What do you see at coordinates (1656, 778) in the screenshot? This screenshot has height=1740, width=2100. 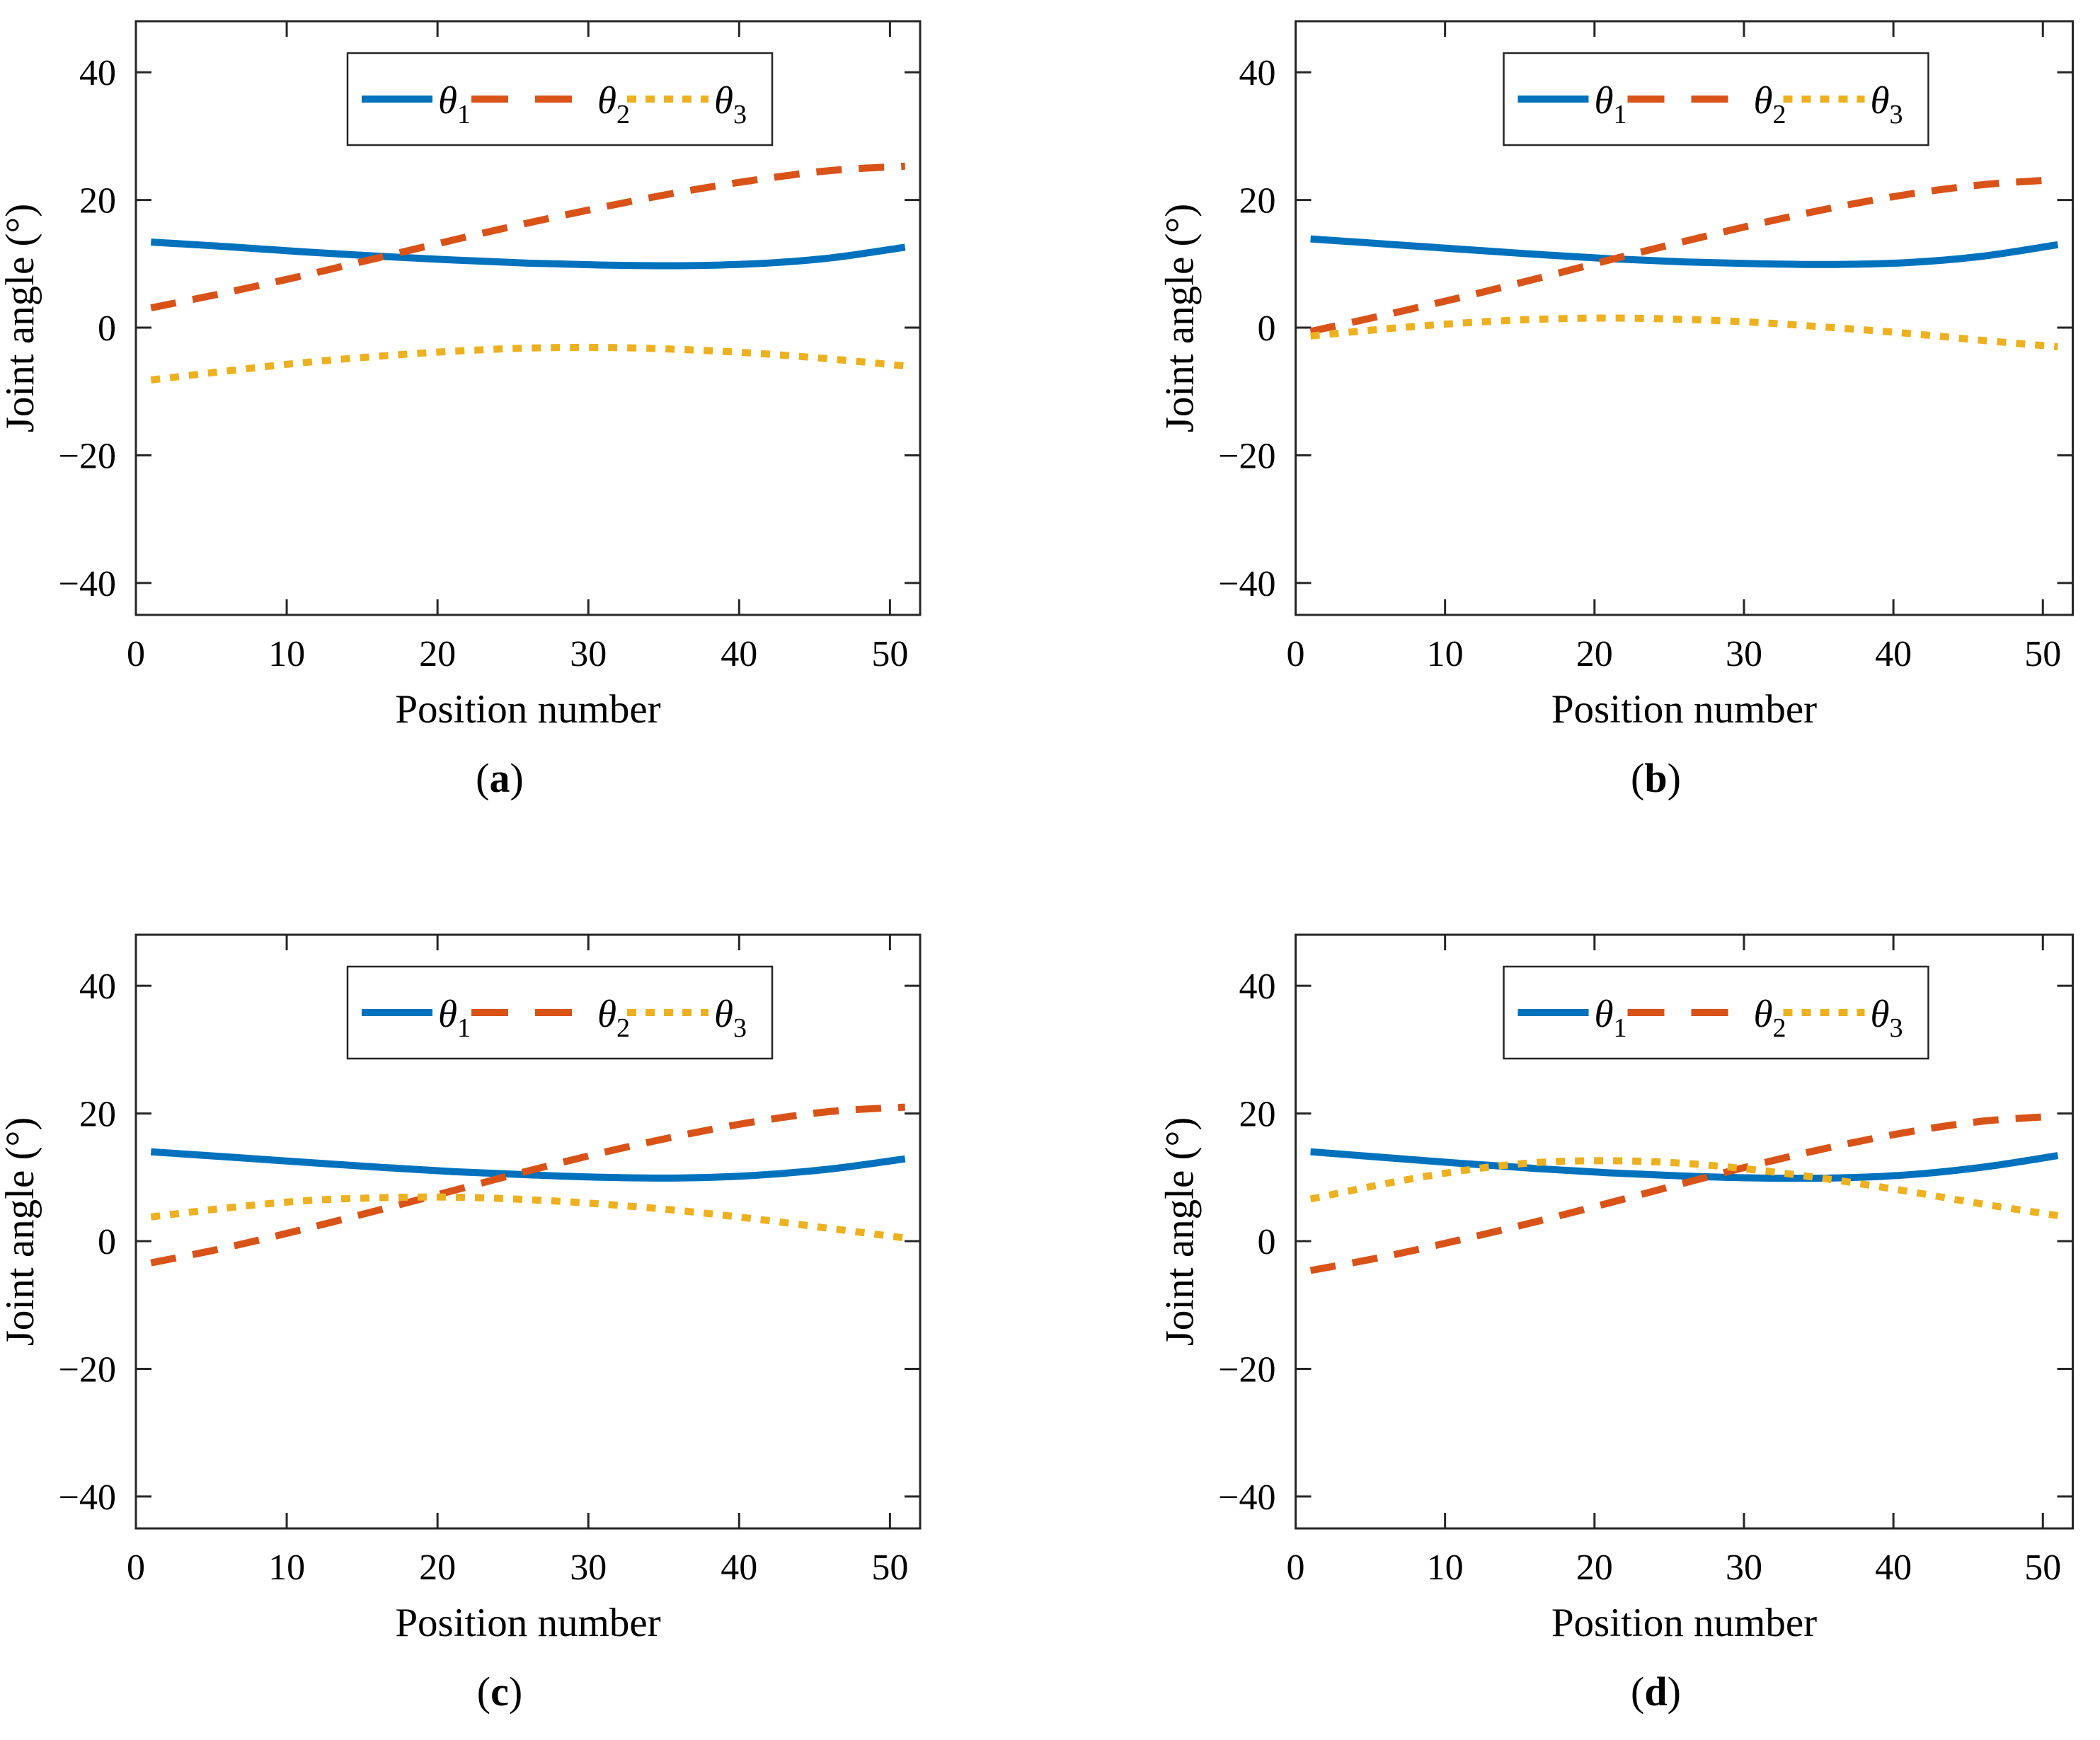 I see `subplot-caption: (b)` at bounding box center [1656, 778].